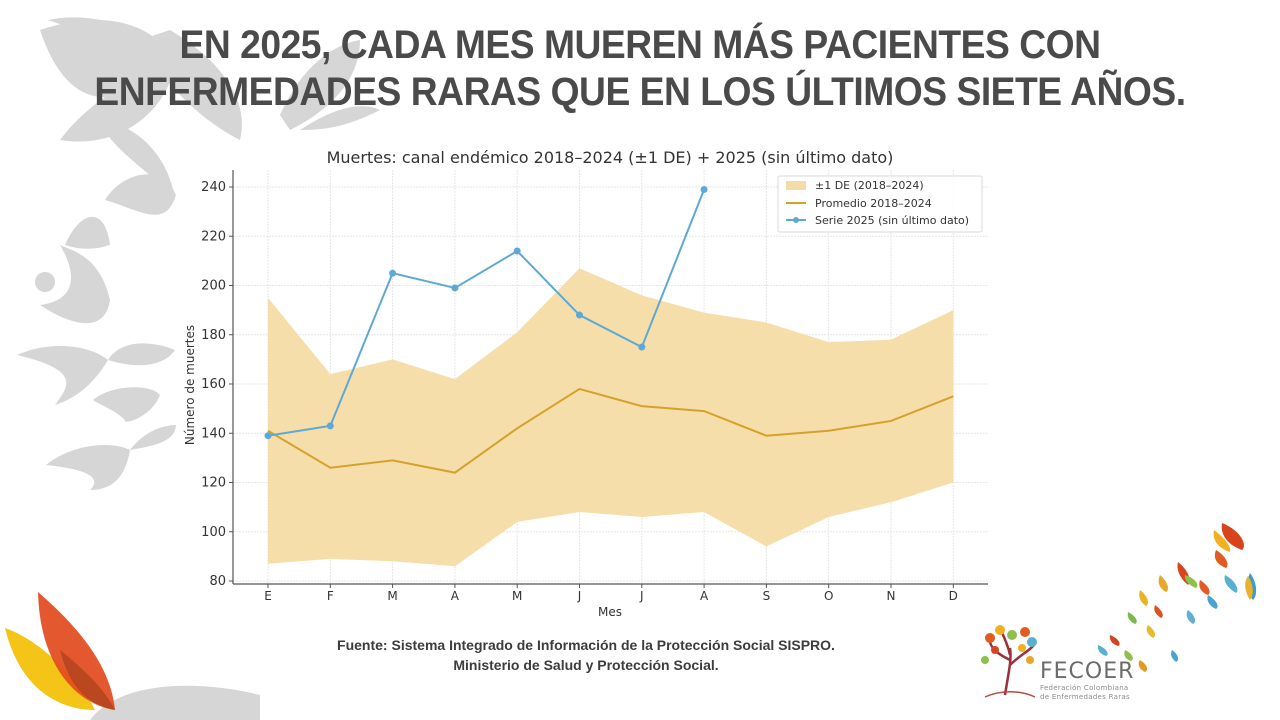 Image resolution: width=1280 pixels, height=720 pixels. Describe the element at coordinates (586, 665) in the screenshot. I see `source-line-2: Ministerio de Salud y Protección Social.` at that location.